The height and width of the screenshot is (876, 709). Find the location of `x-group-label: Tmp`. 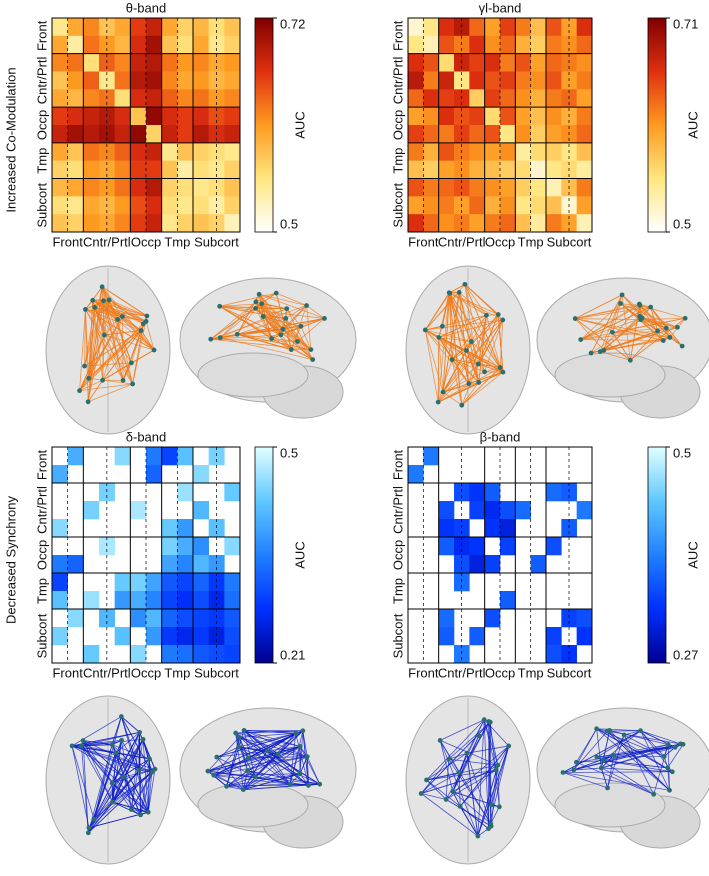

x-group-label: Tmp is located at coordinates (177, 241).